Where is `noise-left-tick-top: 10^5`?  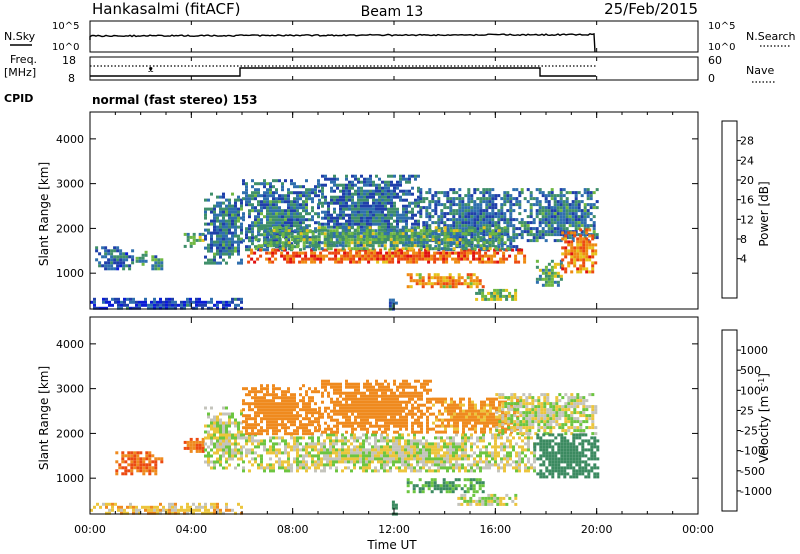
noise-left-tick-top: 10^5 is located at coordinates (65, 26).